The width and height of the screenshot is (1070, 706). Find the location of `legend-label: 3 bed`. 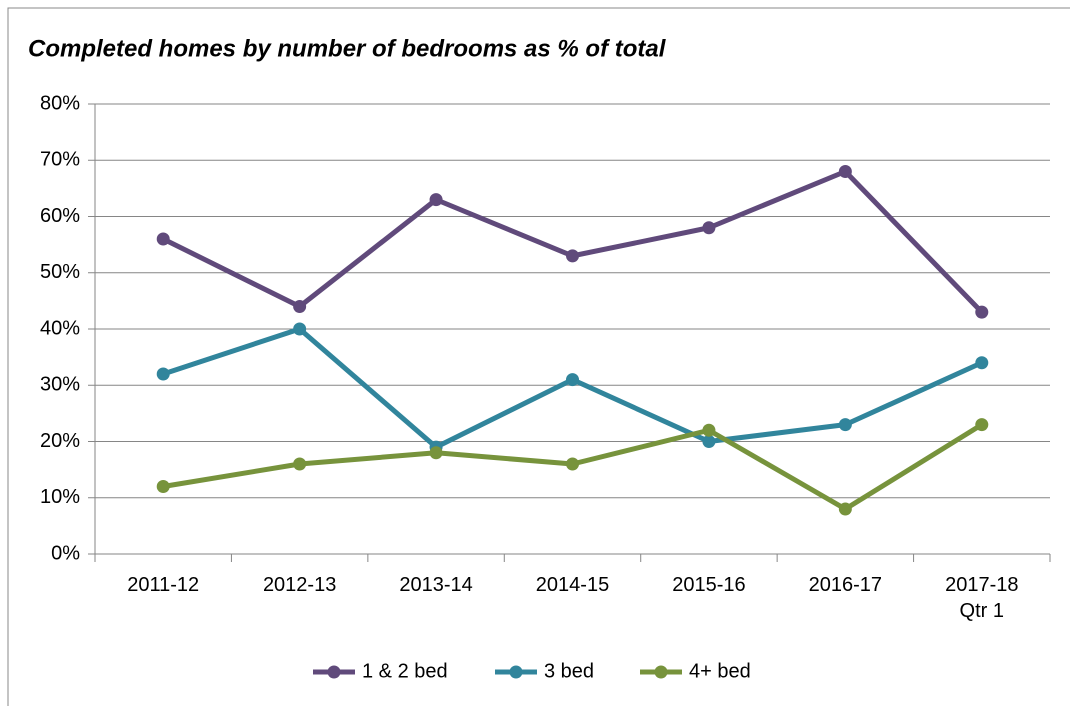

legend-label: 3 bed is located at coordinates (569, 671).